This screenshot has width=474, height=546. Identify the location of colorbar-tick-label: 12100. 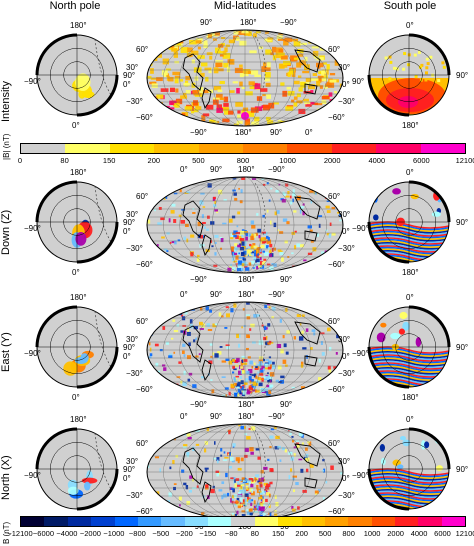
(464, 533).